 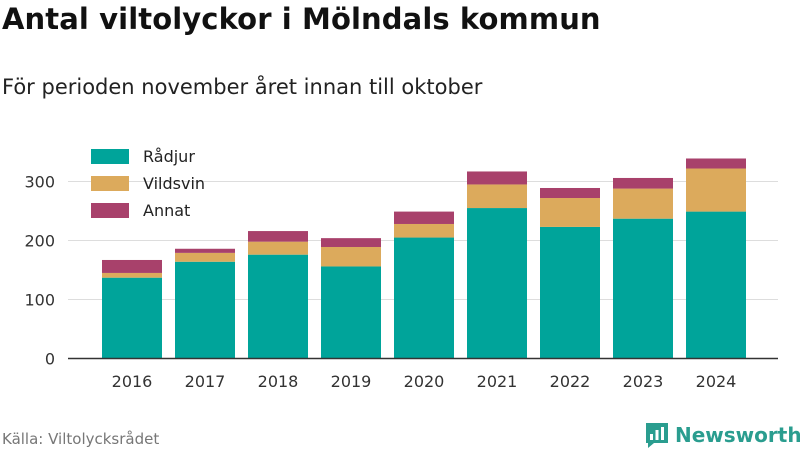 What do you see at coordinates (643, 203) in the screenshot?
I see `bar-segment-vildsvin-2023` at bounding box center [643, 203].